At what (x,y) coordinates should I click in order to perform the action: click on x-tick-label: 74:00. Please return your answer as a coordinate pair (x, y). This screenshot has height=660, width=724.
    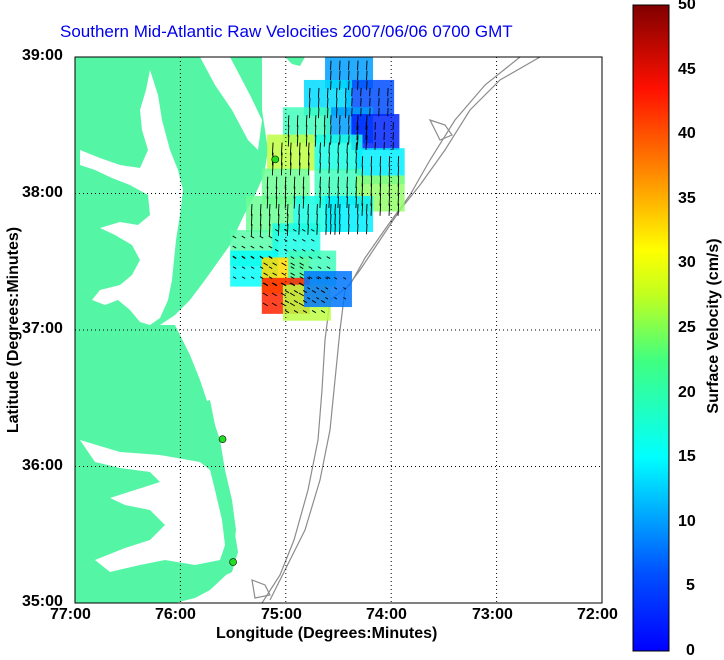
    Looking at the image, I should click on (386, 615).